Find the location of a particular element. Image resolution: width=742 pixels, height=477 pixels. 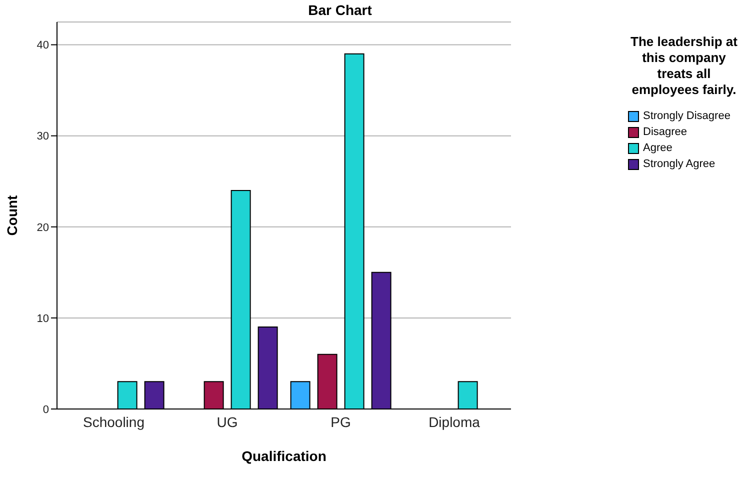

y-tick-label: 30 is located at coordinates (42, 136).